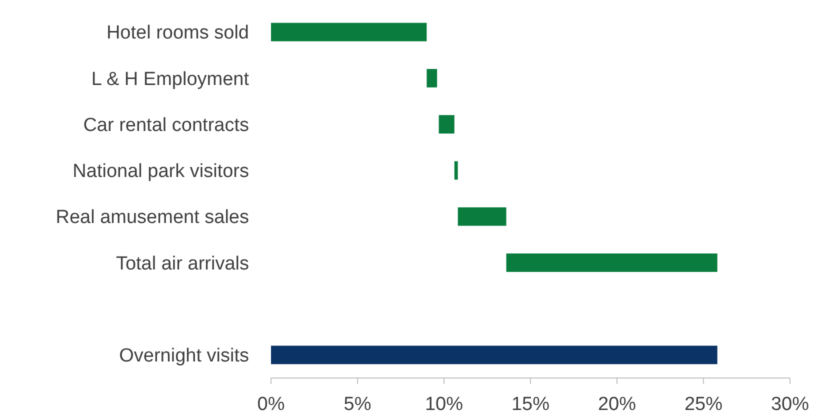 This screenshot has width=828, height=419. Describe the element at coordinates (790, 404) in the screenshot. I see `x-tick-label: 30%` at that location.